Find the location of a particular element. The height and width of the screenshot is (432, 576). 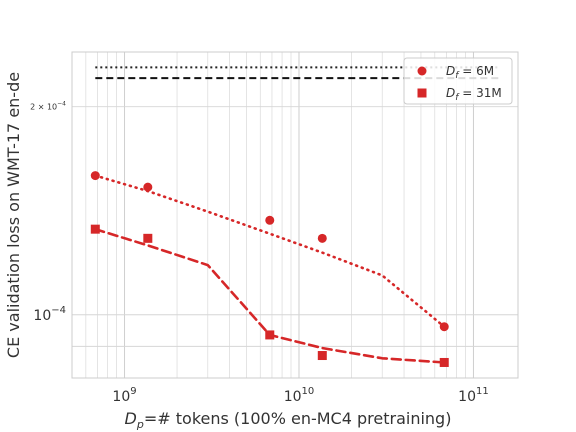

legend-entry-6m-sub: f is located at coordinates (457, 76).